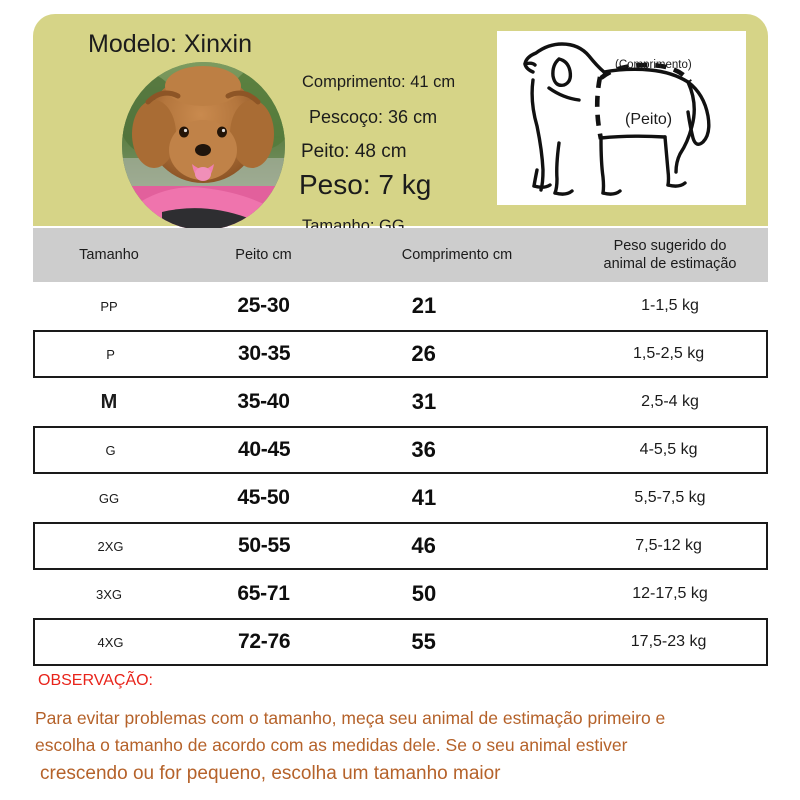 The width and height of the screenshot is (800, 800). I want to click on table-row: G 40-45 36 4-5,5 kg, so click(400, 450).